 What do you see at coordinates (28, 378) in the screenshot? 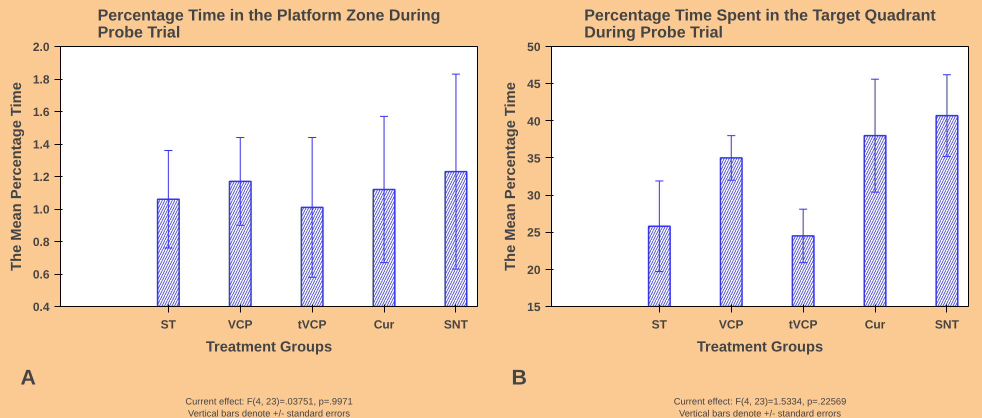
I see `text: A` at bounding box center [28, 378].